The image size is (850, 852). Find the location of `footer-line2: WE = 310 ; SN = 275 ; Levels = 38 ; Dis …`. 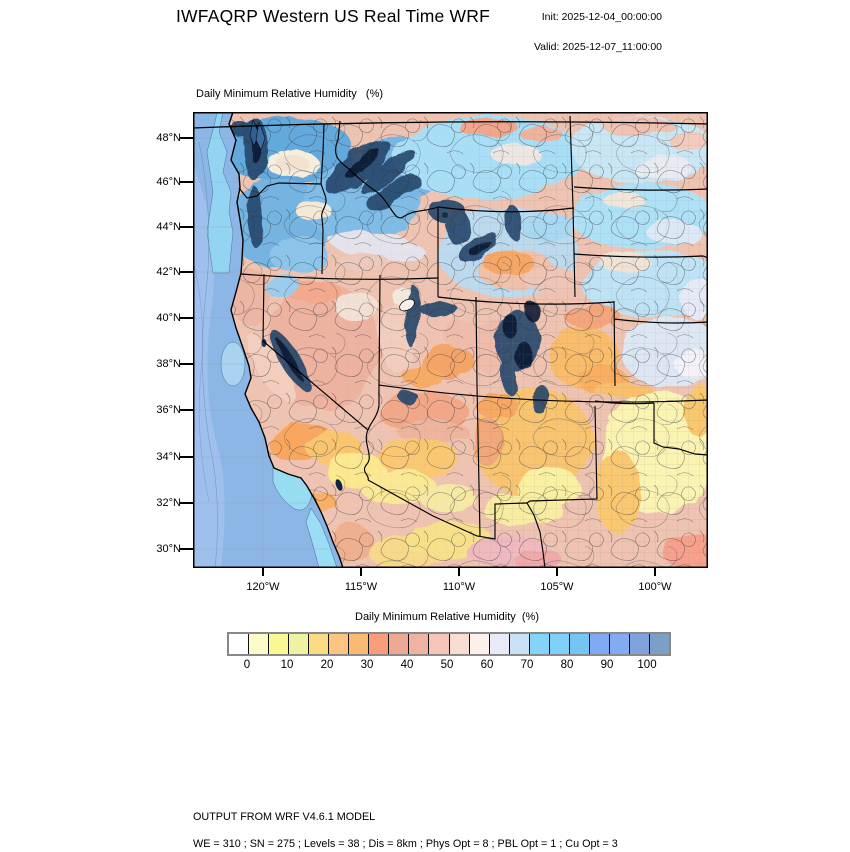

footer-line2: WE = 310 ; SN = 275 ; Levels = 38 ; Dis … is located at coordinates (405, 844).